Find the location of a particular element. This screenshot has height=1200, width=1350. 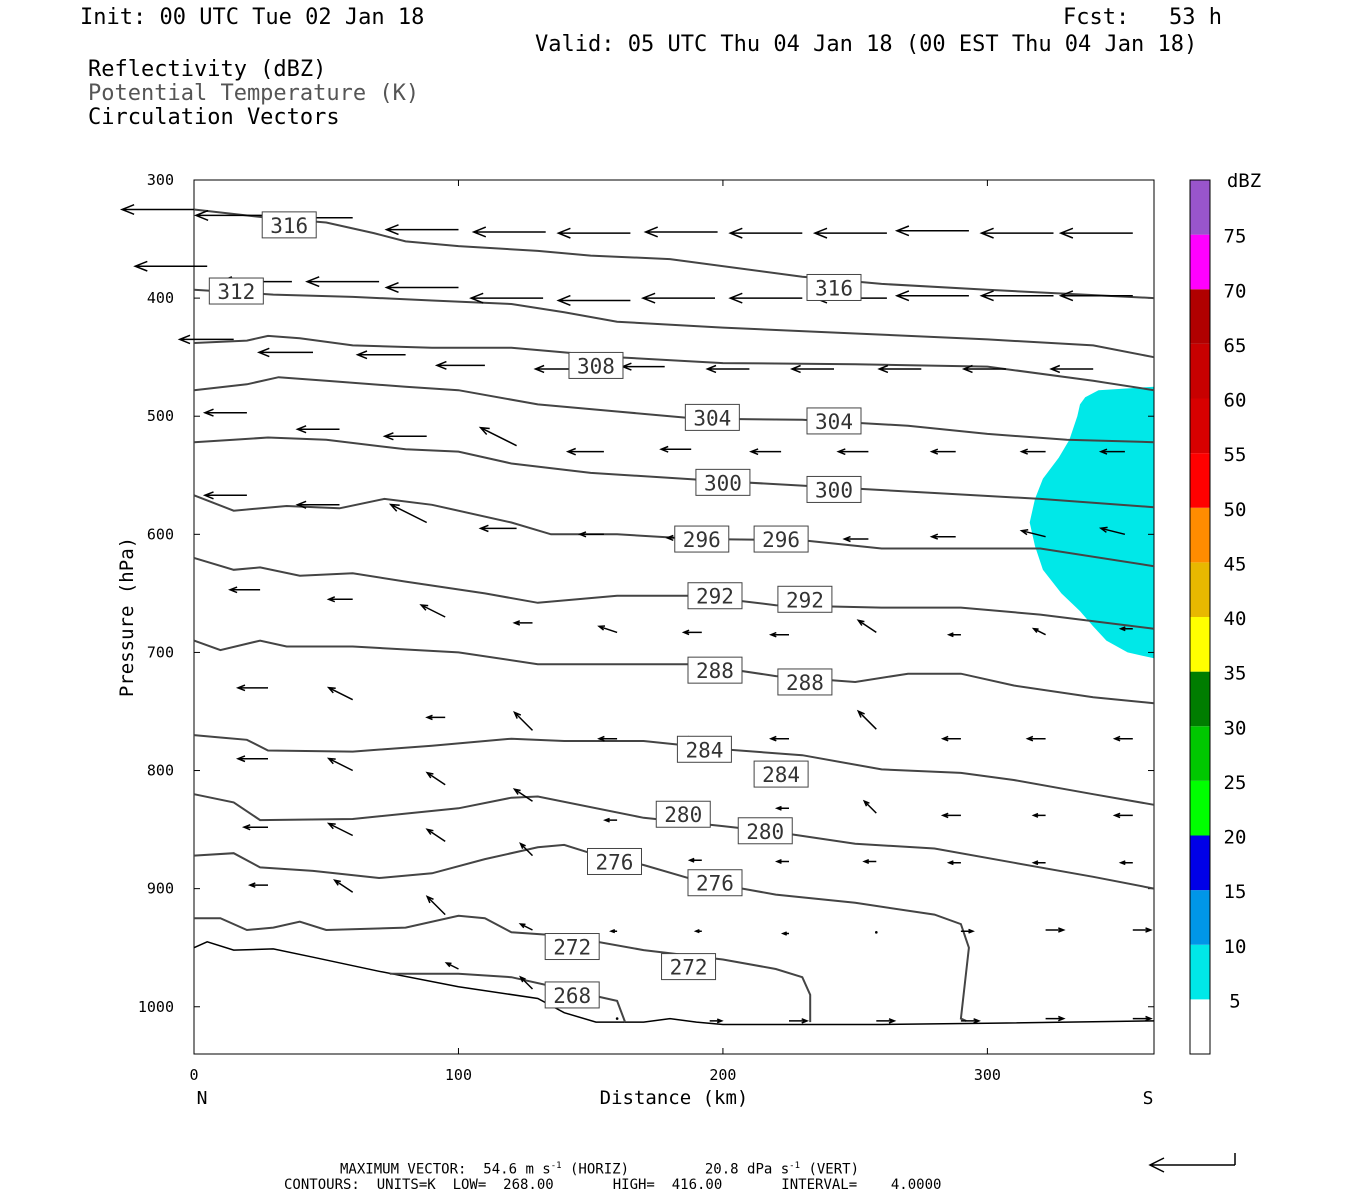

horiz-suffix: (HORIZ) is located at coordinates (595, 1169).